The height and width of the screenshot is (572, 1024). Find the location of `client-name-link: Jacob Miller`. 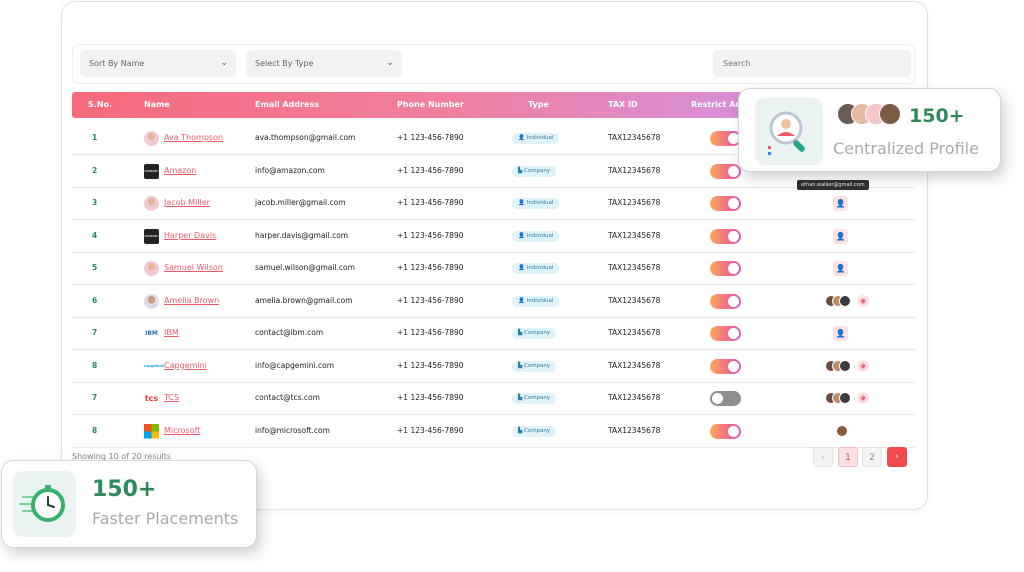

client-name-link: Jacob Miller is located at coordinates (187, 202).